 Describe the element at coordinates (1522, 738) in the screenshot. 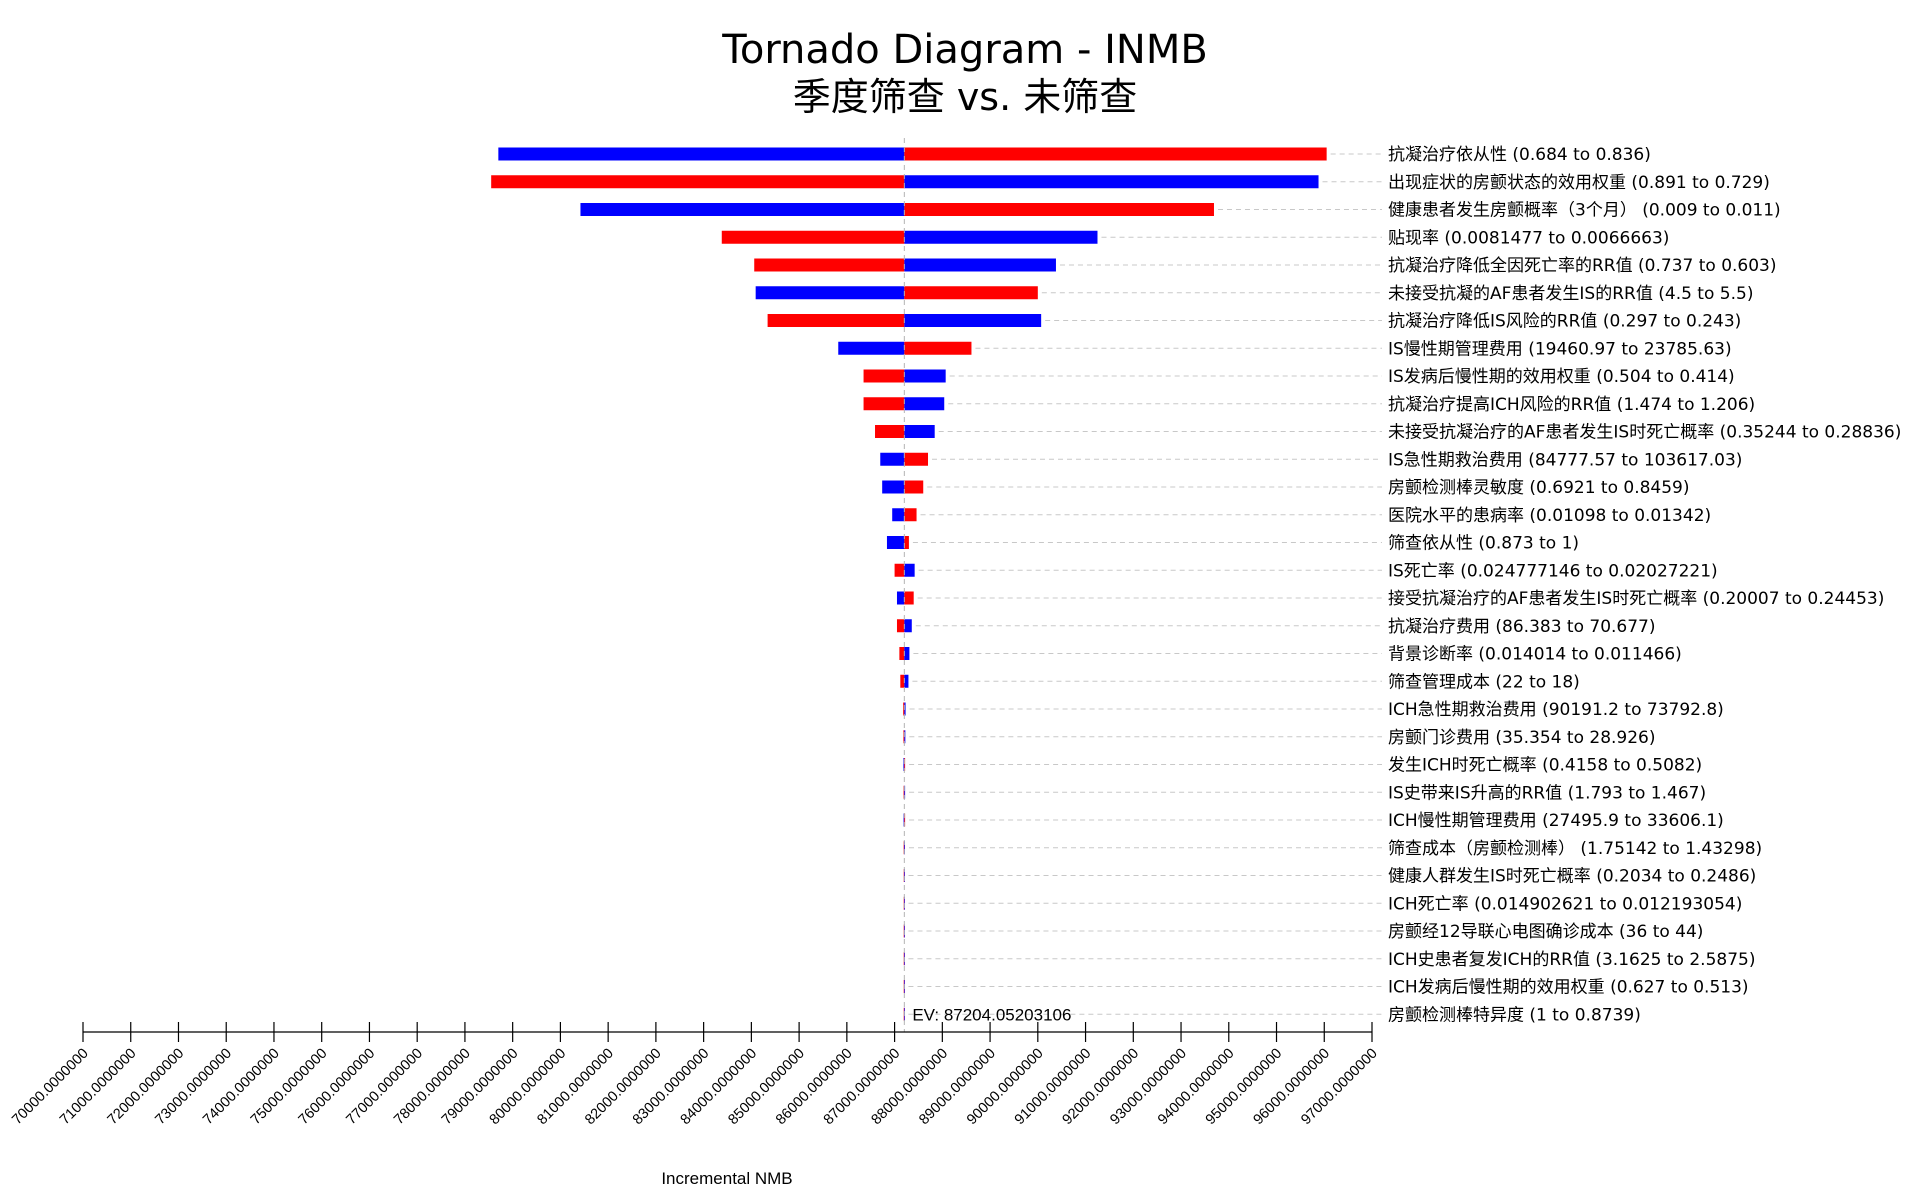

I see `row-label: 房颤门诊费用 (35.354 to 28.926)` at that location.